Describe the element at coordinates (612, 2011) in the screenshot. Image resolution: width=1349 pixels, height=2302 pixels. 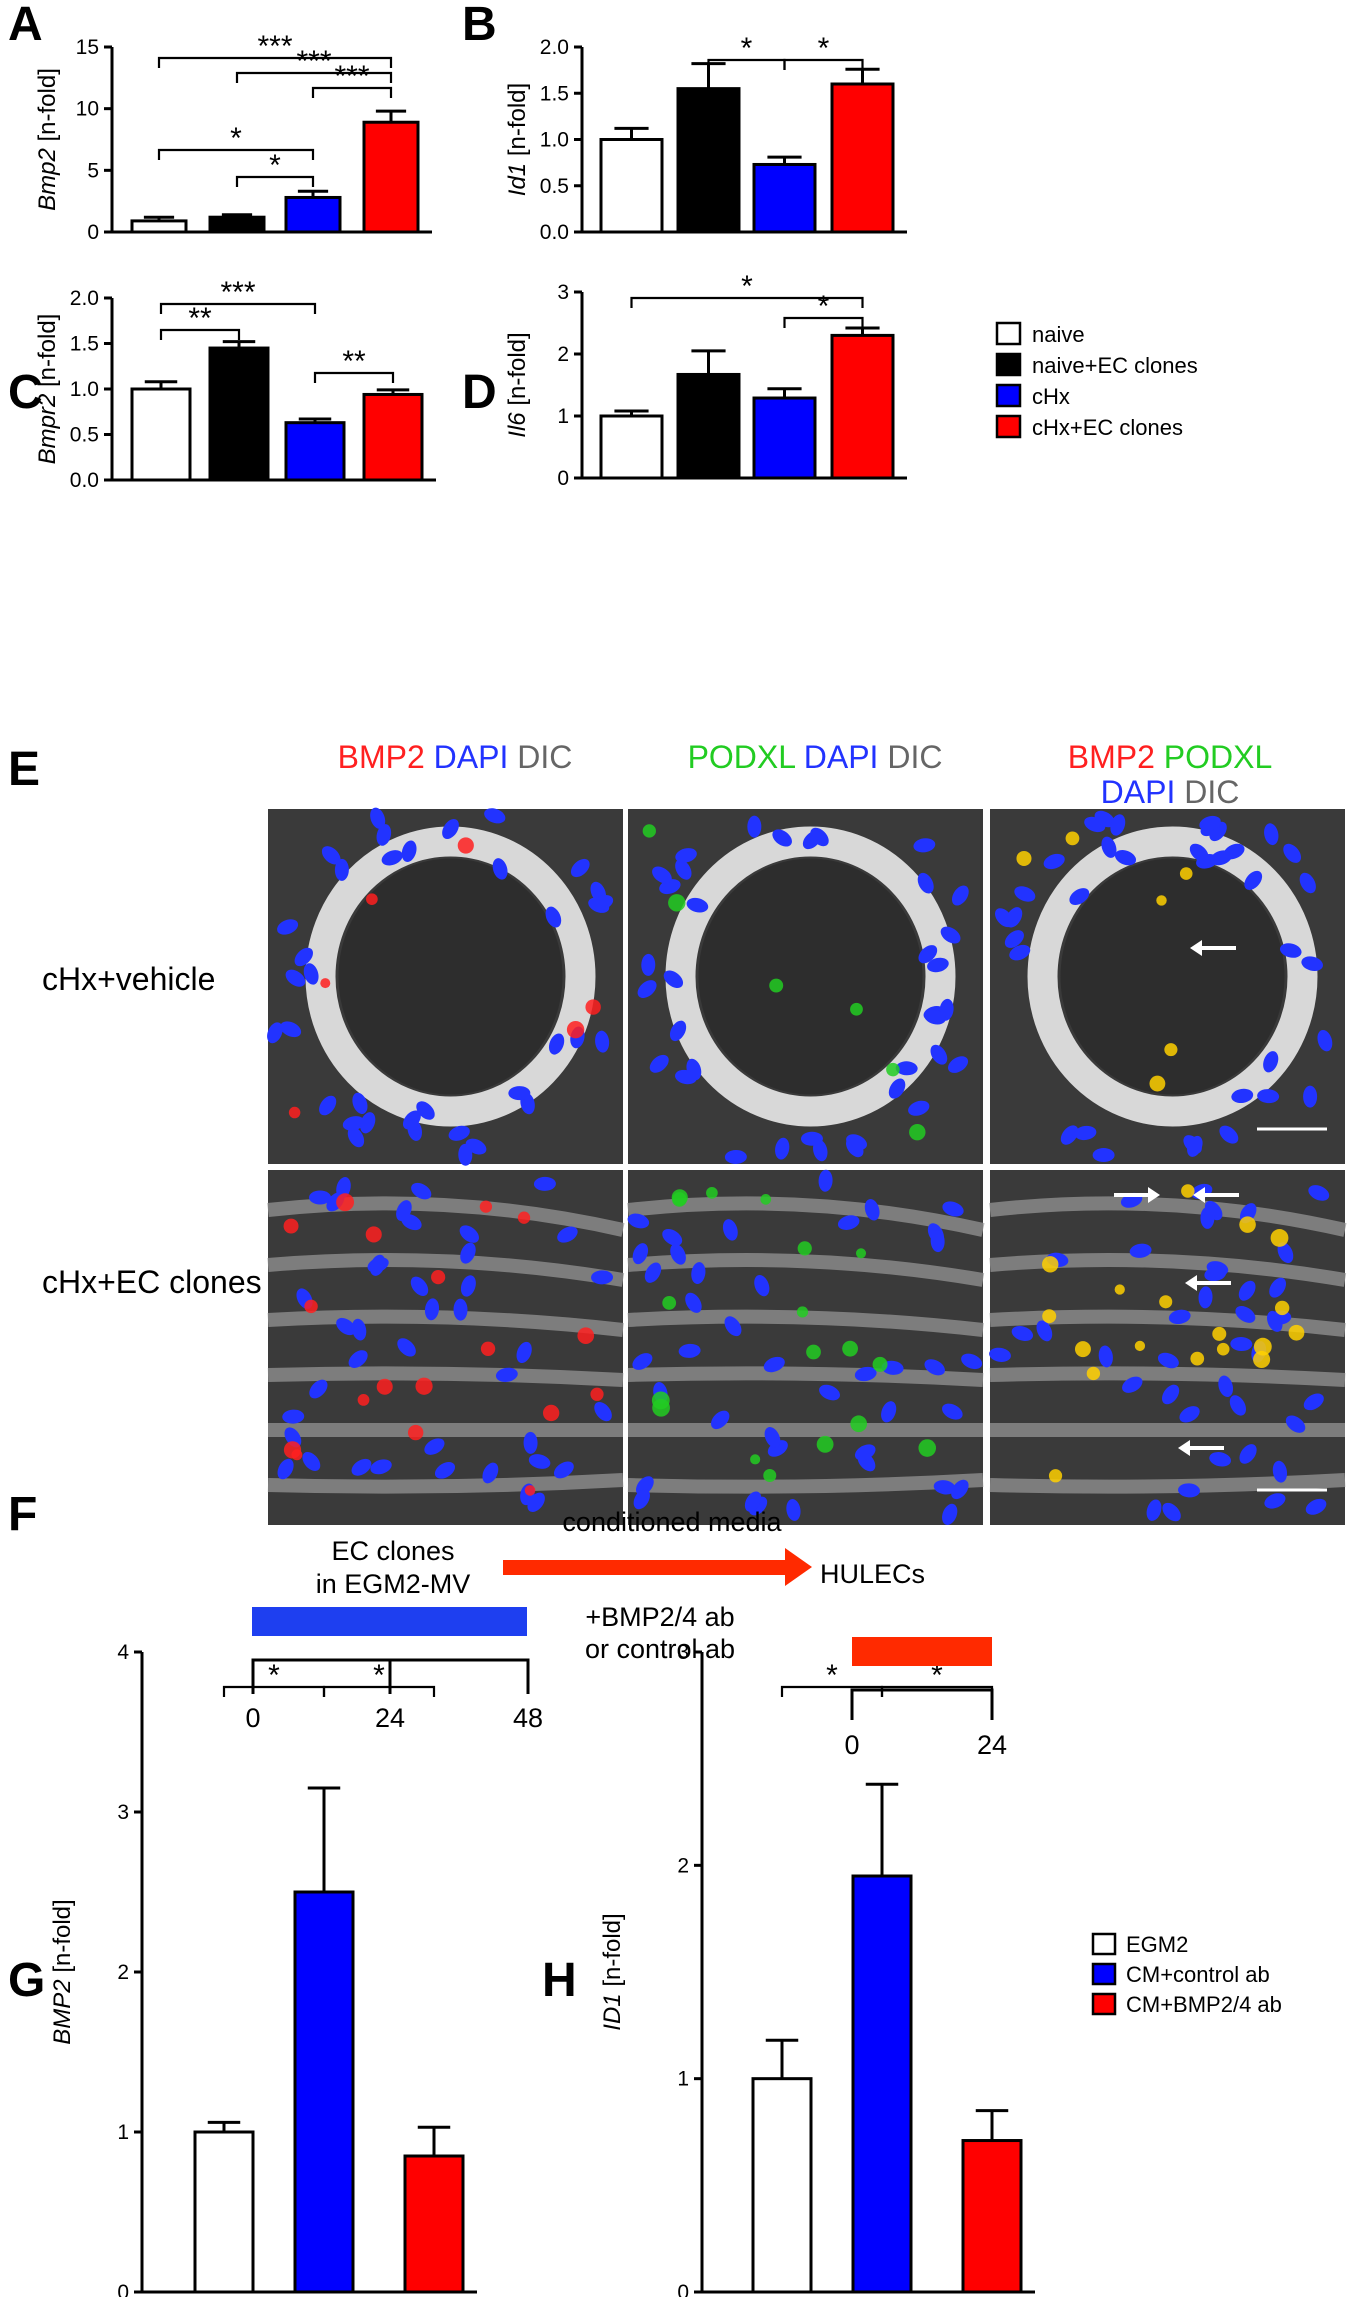
I see `y-axis-gene: ID1` at that location.